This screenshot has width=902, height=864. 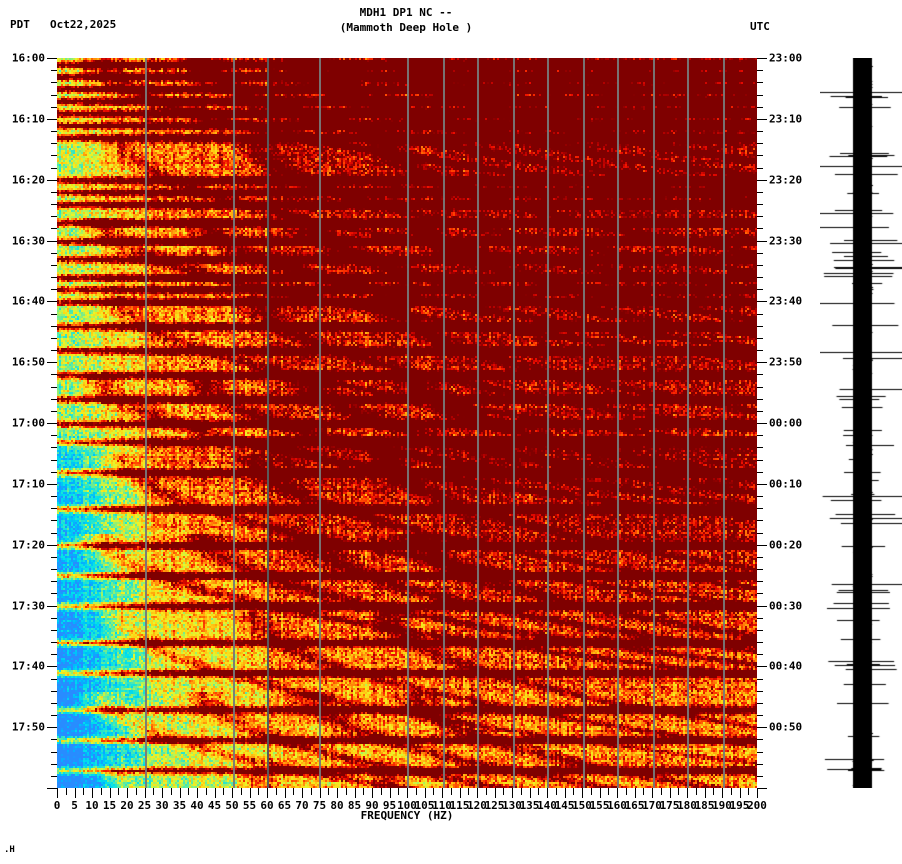 I want to click on time-label-utc: 23:10, so click(x=786, y=119).